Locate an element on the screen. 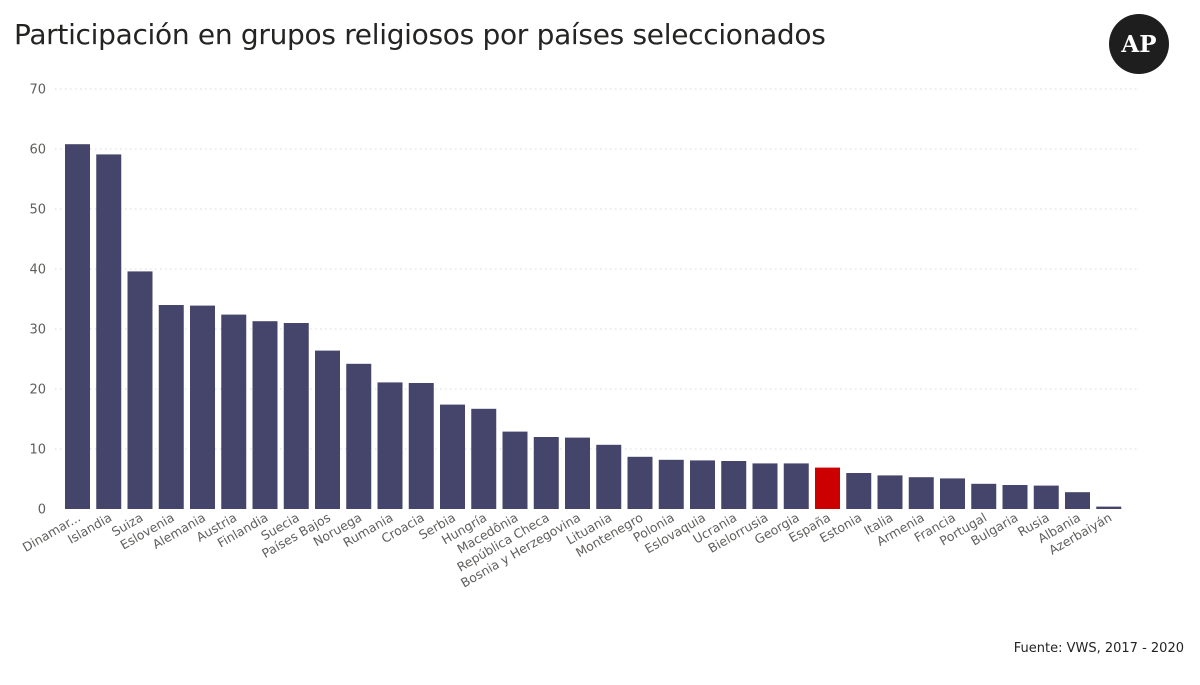 Image resolution: width=1200 pixels, height=685 pixels. y-tick-label: 10 is located at coordinates (37, 450).